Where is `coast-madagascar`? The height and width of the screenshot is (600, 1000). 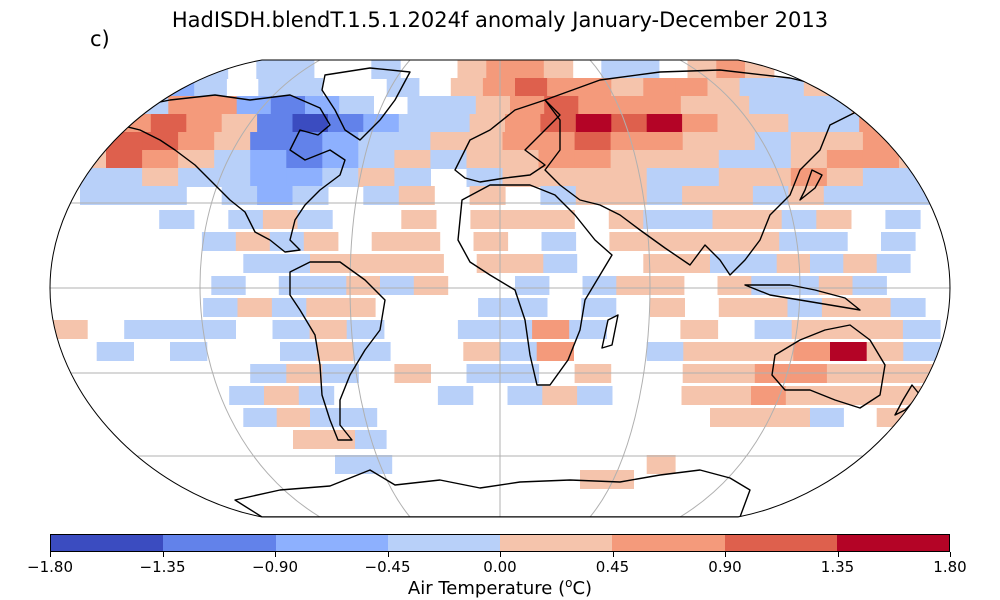
coast-madagascar is located at coordinates (610, 331).